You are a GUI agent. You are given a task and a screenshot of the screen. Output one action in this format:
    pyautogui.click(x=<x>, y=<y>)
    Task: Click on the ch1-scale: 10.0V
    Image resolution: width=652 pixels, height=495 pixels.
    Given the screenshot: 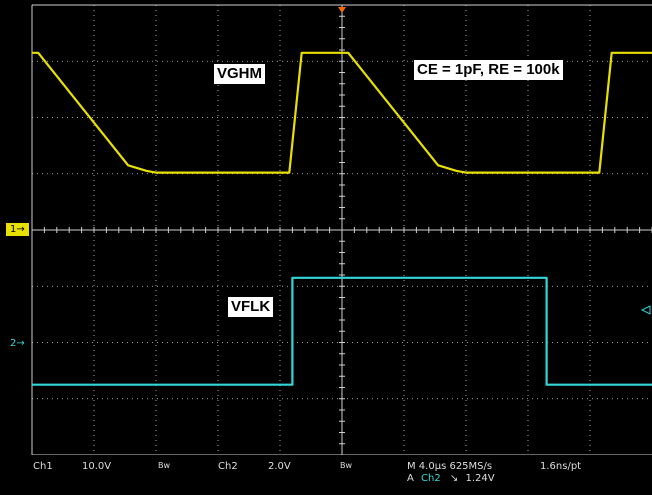 What is the action you would take?
    pyautogui.click(x=97, y=466)
    